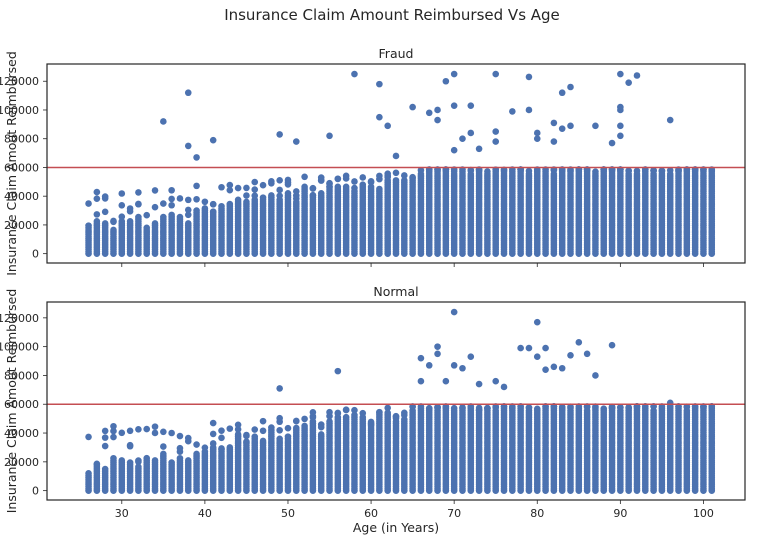 This screenshot has width=758, height=548. I want to click on x-tick-label: 70, so click(454, 513).